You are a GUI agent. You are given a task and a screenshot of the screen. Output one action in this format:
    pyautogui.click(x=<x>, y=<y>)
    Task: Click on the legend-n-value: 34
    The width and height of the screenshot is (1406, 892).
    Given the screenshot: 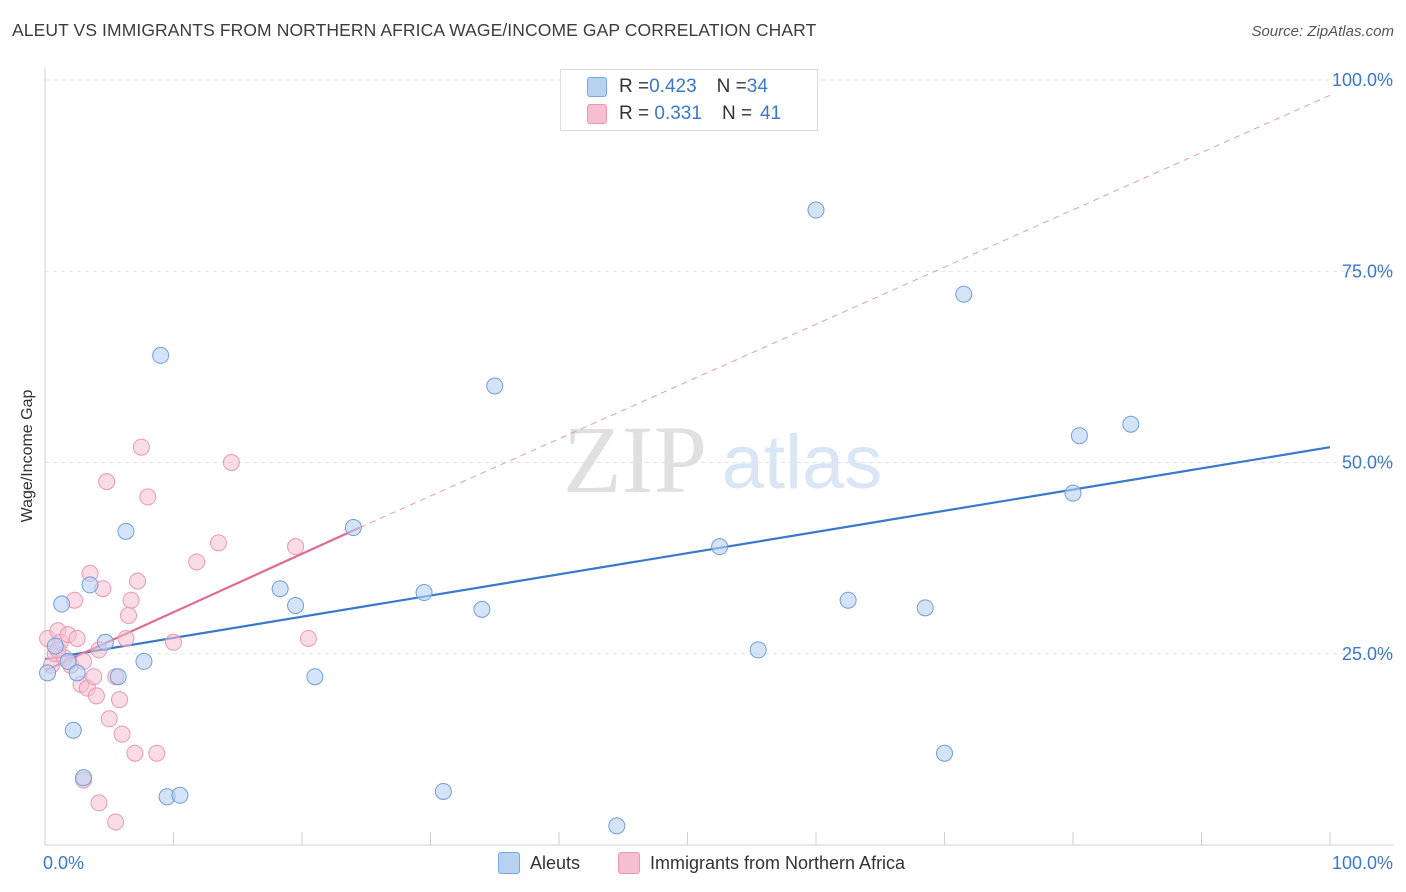 What is the action you would take?
    pyautogui.click(x=757, y=86)
    